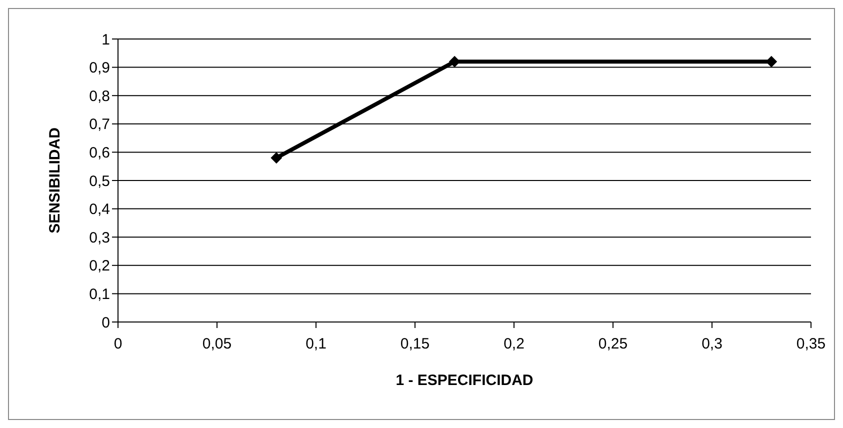 Image resolution: width=843 pixels, height=428 pixels. I want to click on y-tick-label: 0, so click(106, 323).